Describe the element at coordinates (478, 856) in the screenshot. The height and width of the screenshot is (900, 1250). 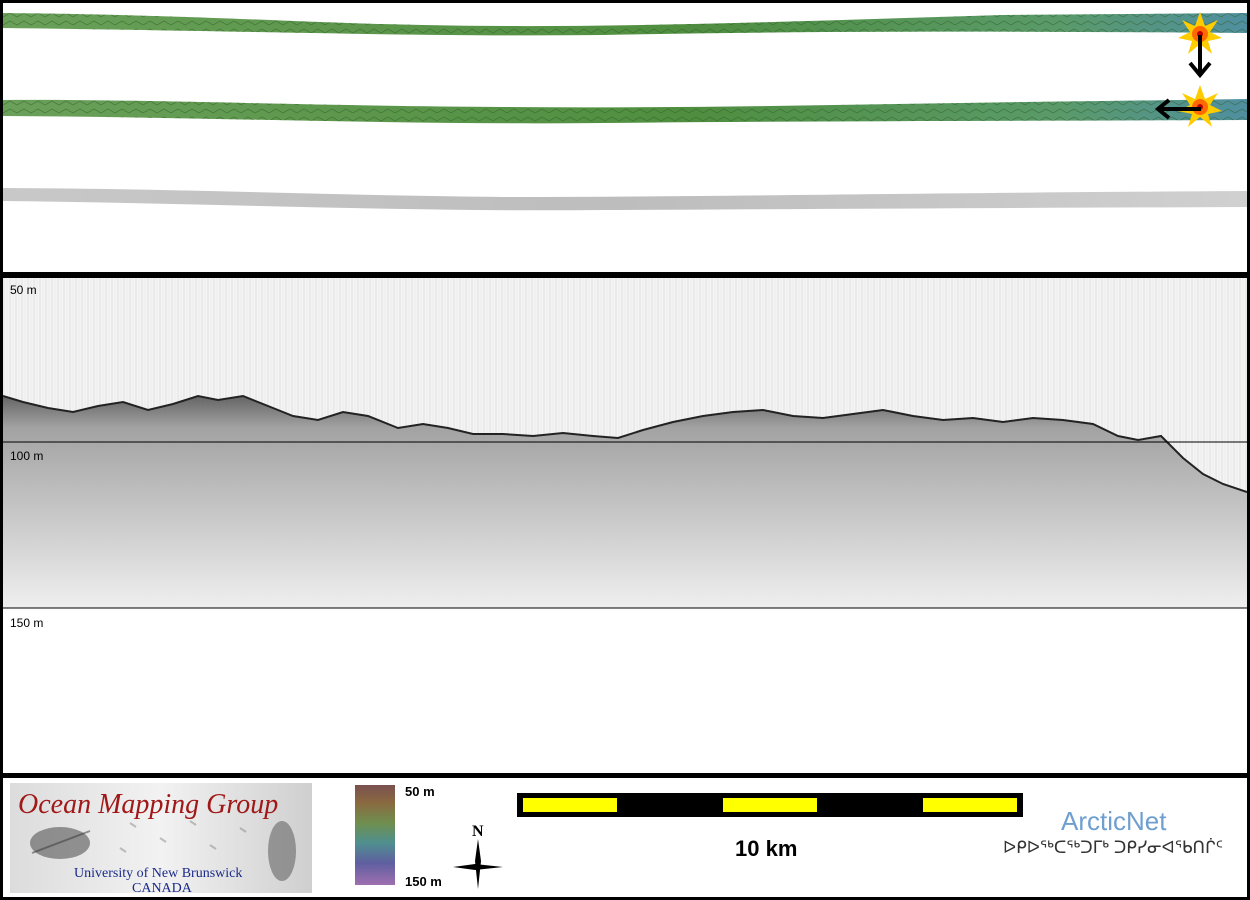
I see `north-arrow-icon: N` at that location.